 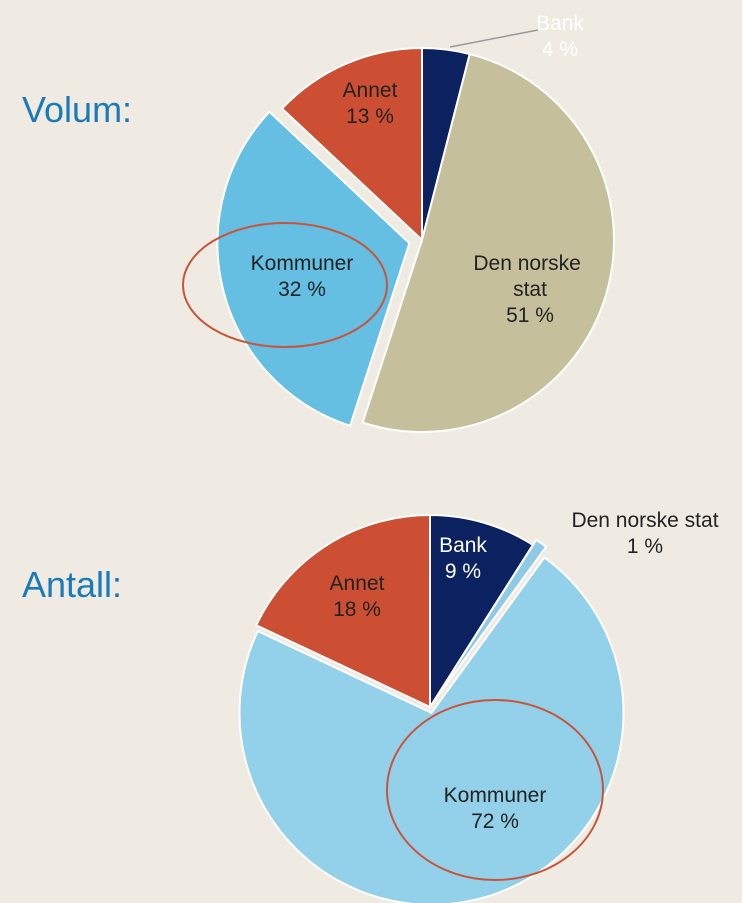 I want to click on slice-value-label: 18 %, so click(x=357, y=609).